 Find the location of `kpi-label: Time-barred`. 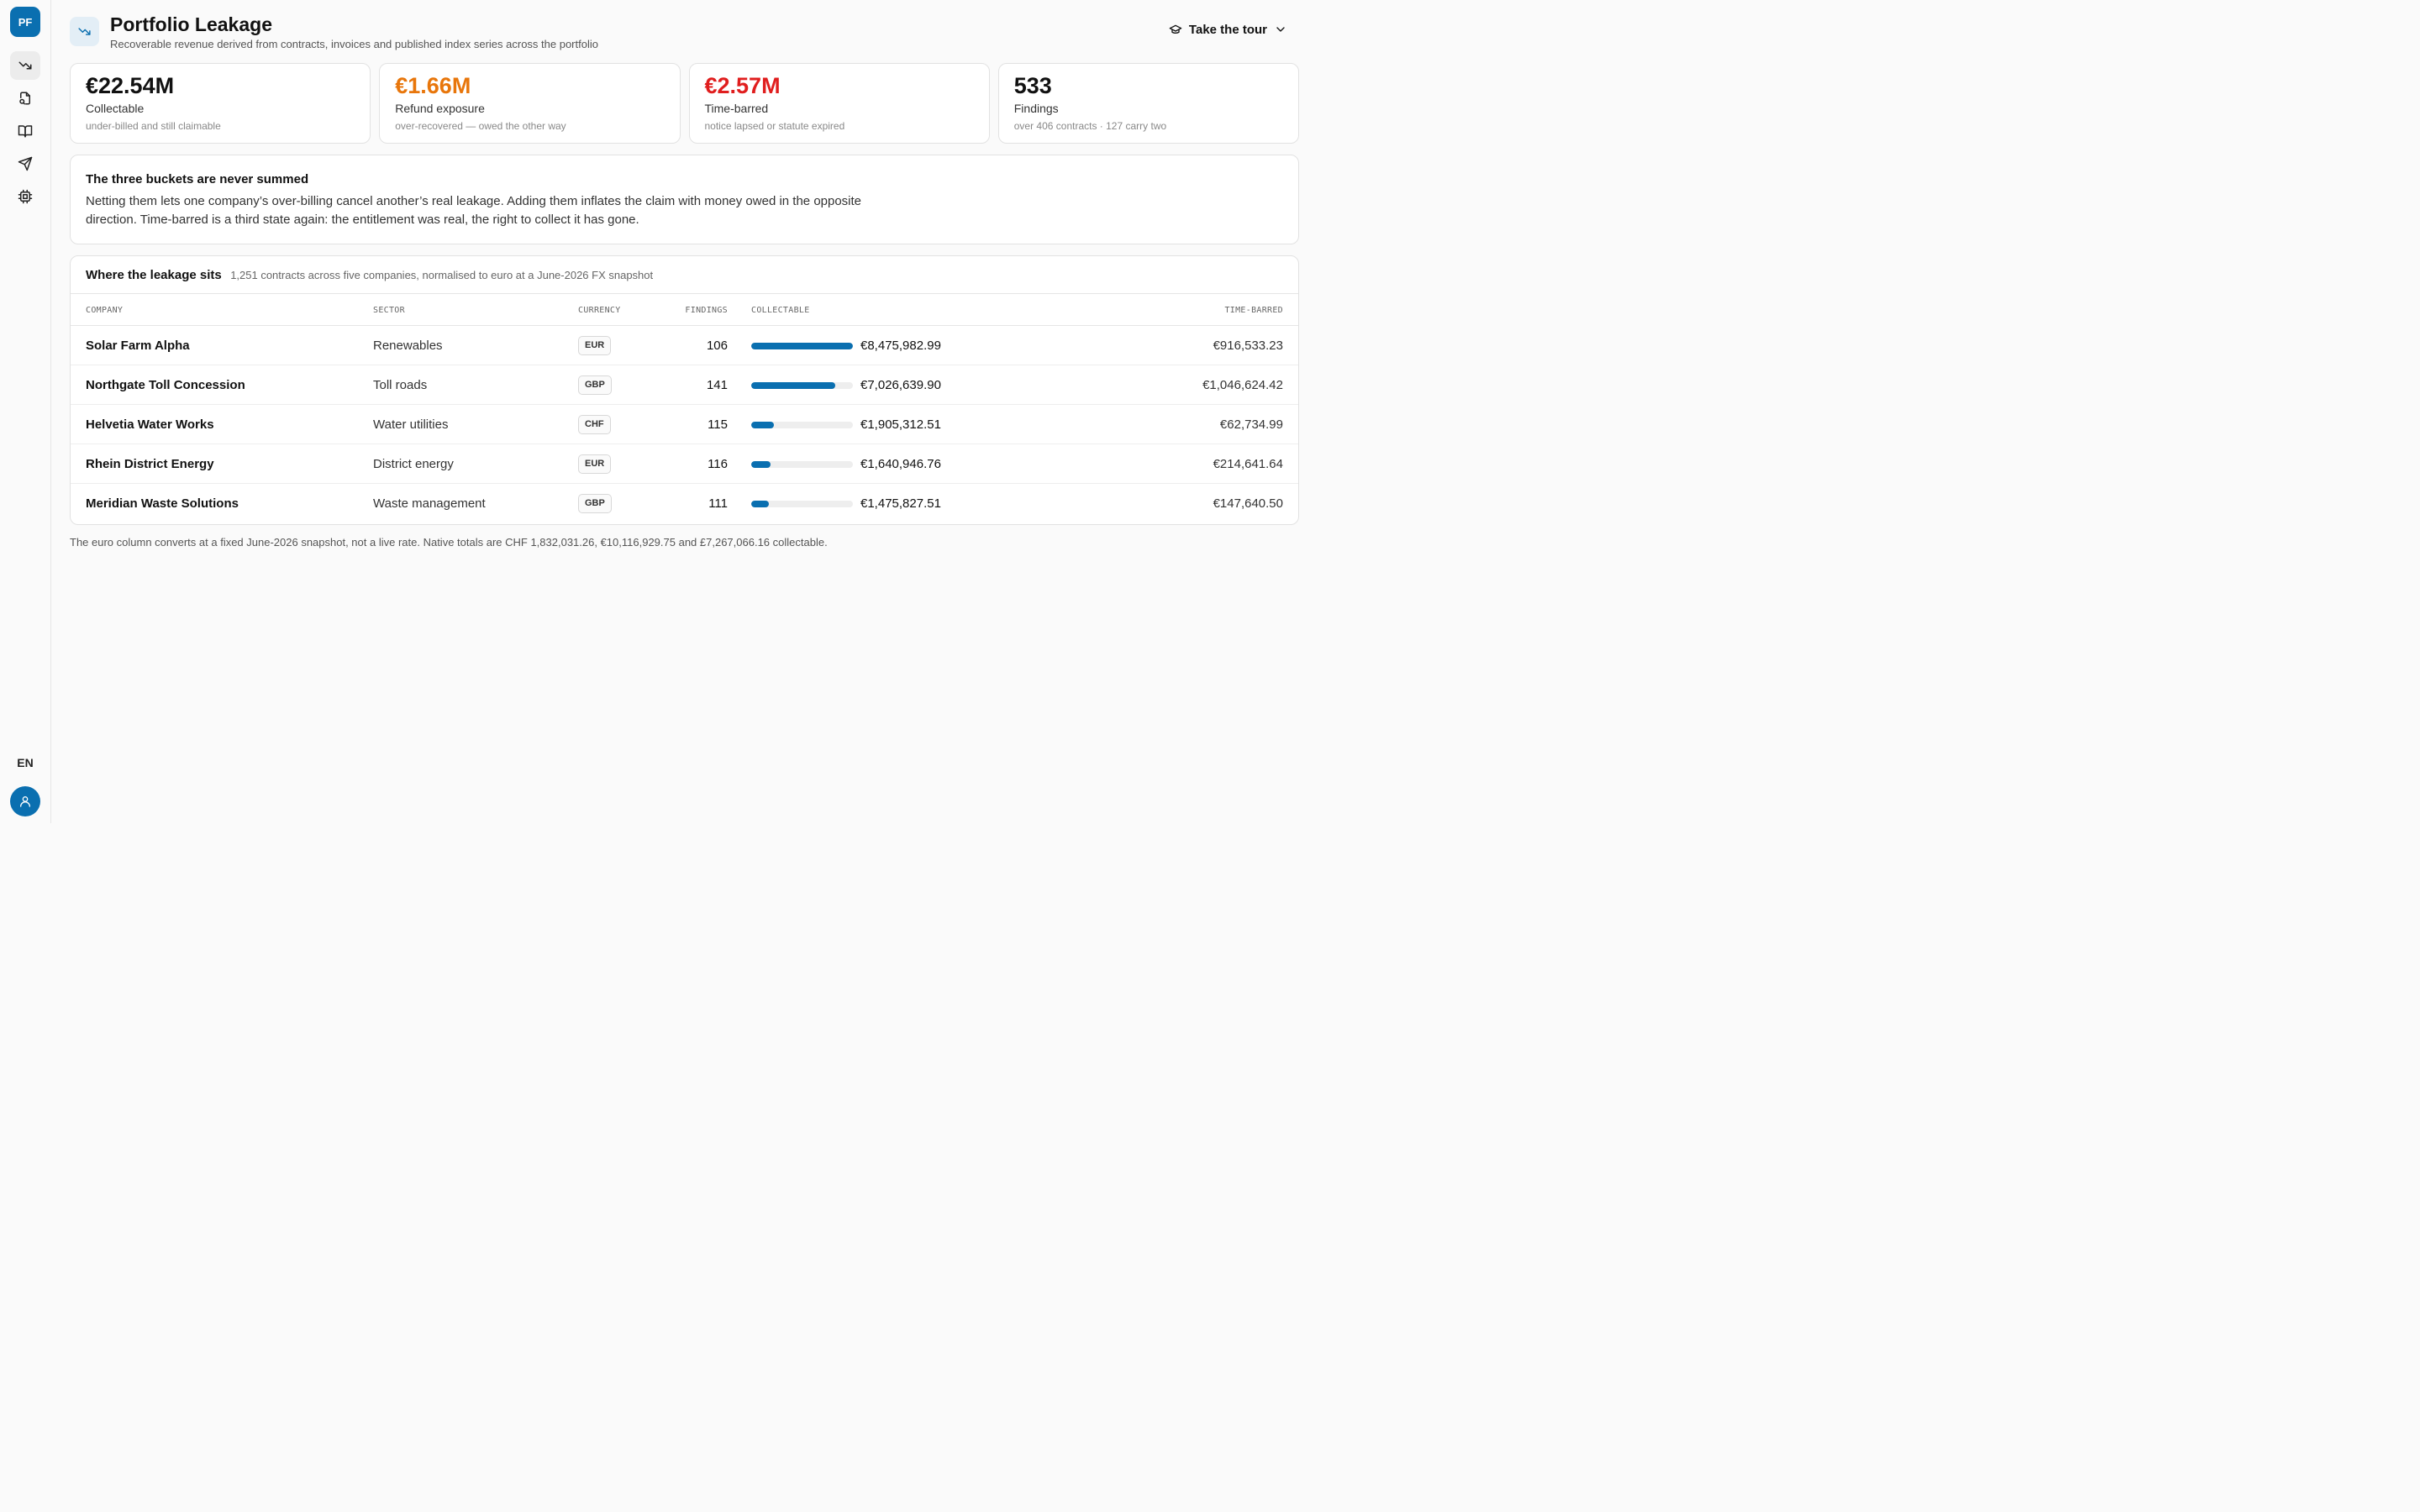

kpi-label: Time-barred is located at coordinates (736, 108).